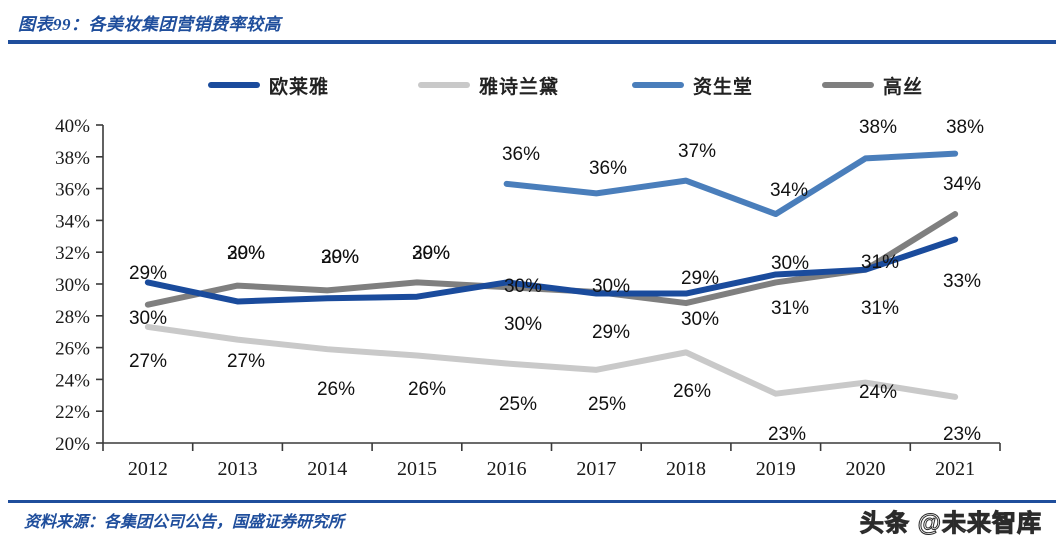 Image resolution: width=1064 pixels, height=546 pixels. I want to click on legend-label: 雅诗兰黛, so click(519, 87).